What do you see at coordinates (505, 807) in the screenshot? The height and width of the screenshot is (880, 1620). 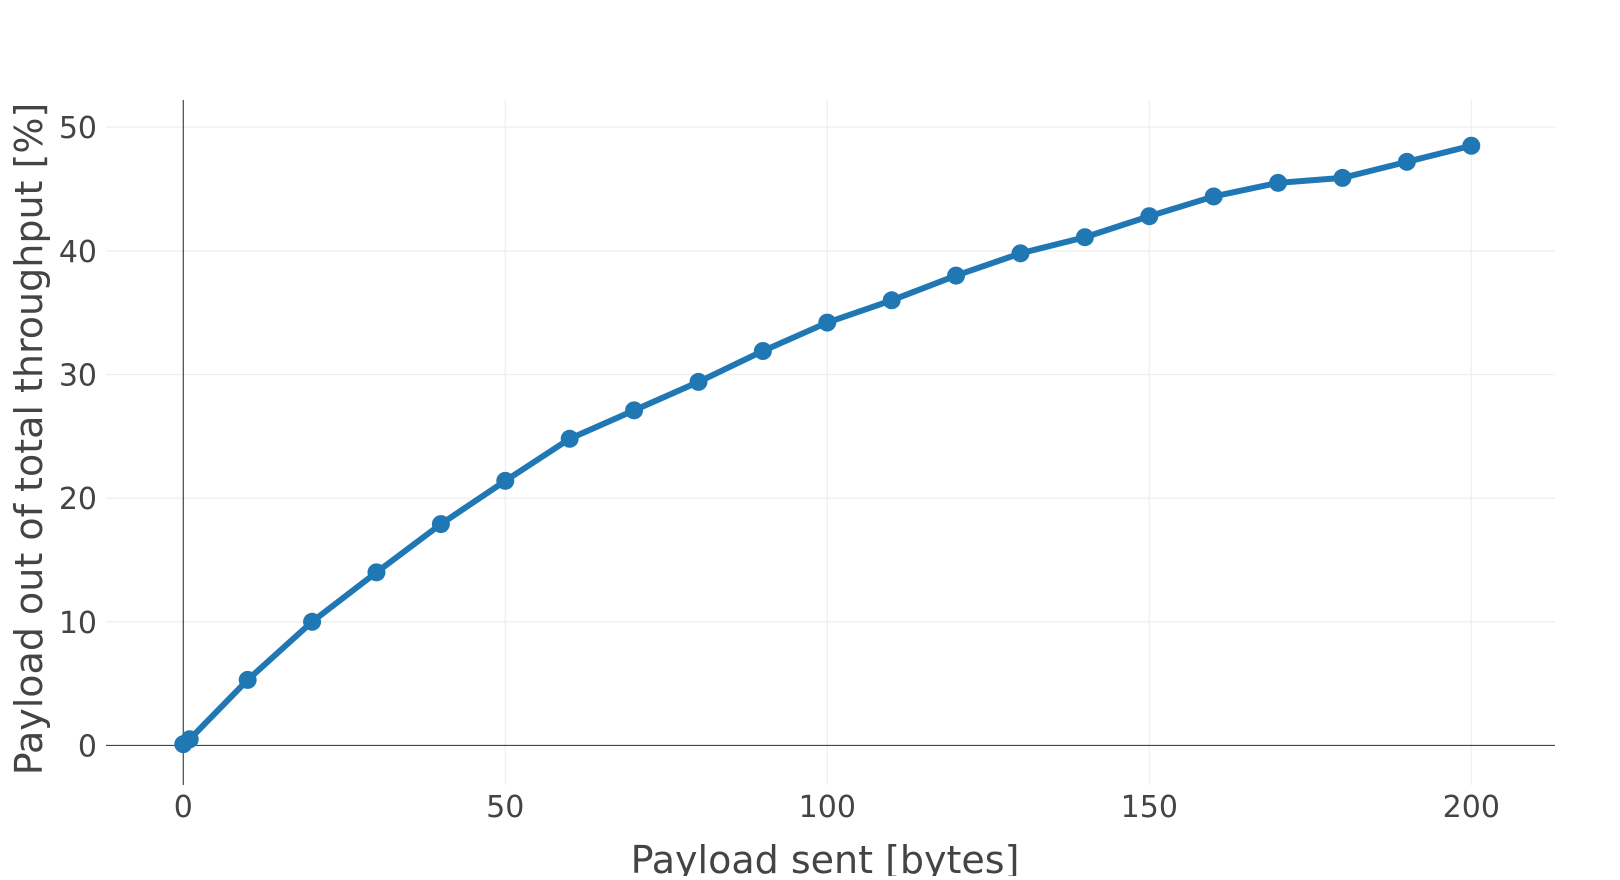 I see `x-tick-label: 50` at bounding box center [505, 807].